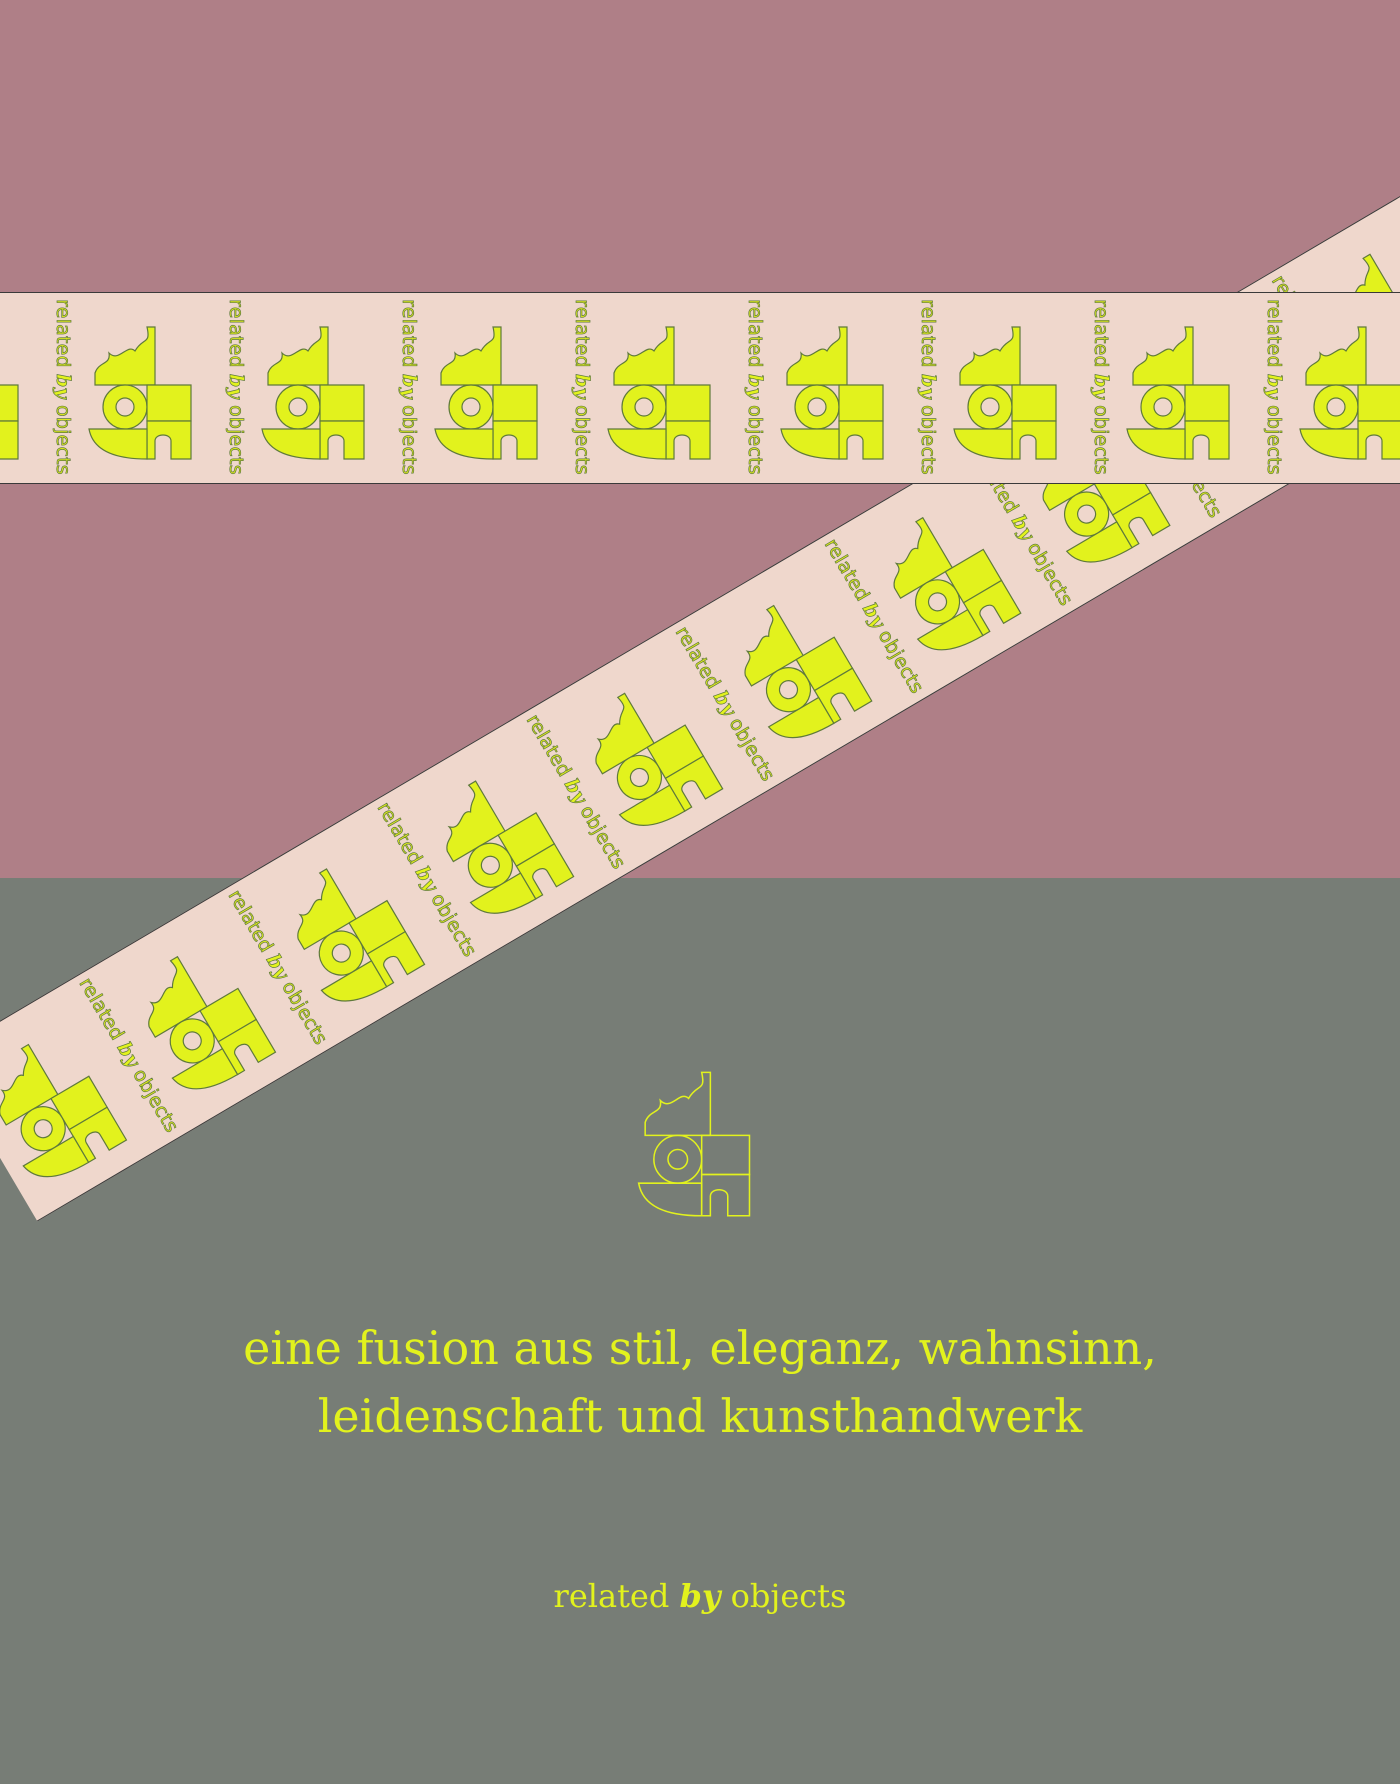 The height and width of the screenshot is (1784, 1400). What do you see at coordinates (700, 1348) in the screenshot?
I see `tagline-line-1: eine fusion aus stil, eleganz, wahnsinn,` at bounding box center [700, 1348].